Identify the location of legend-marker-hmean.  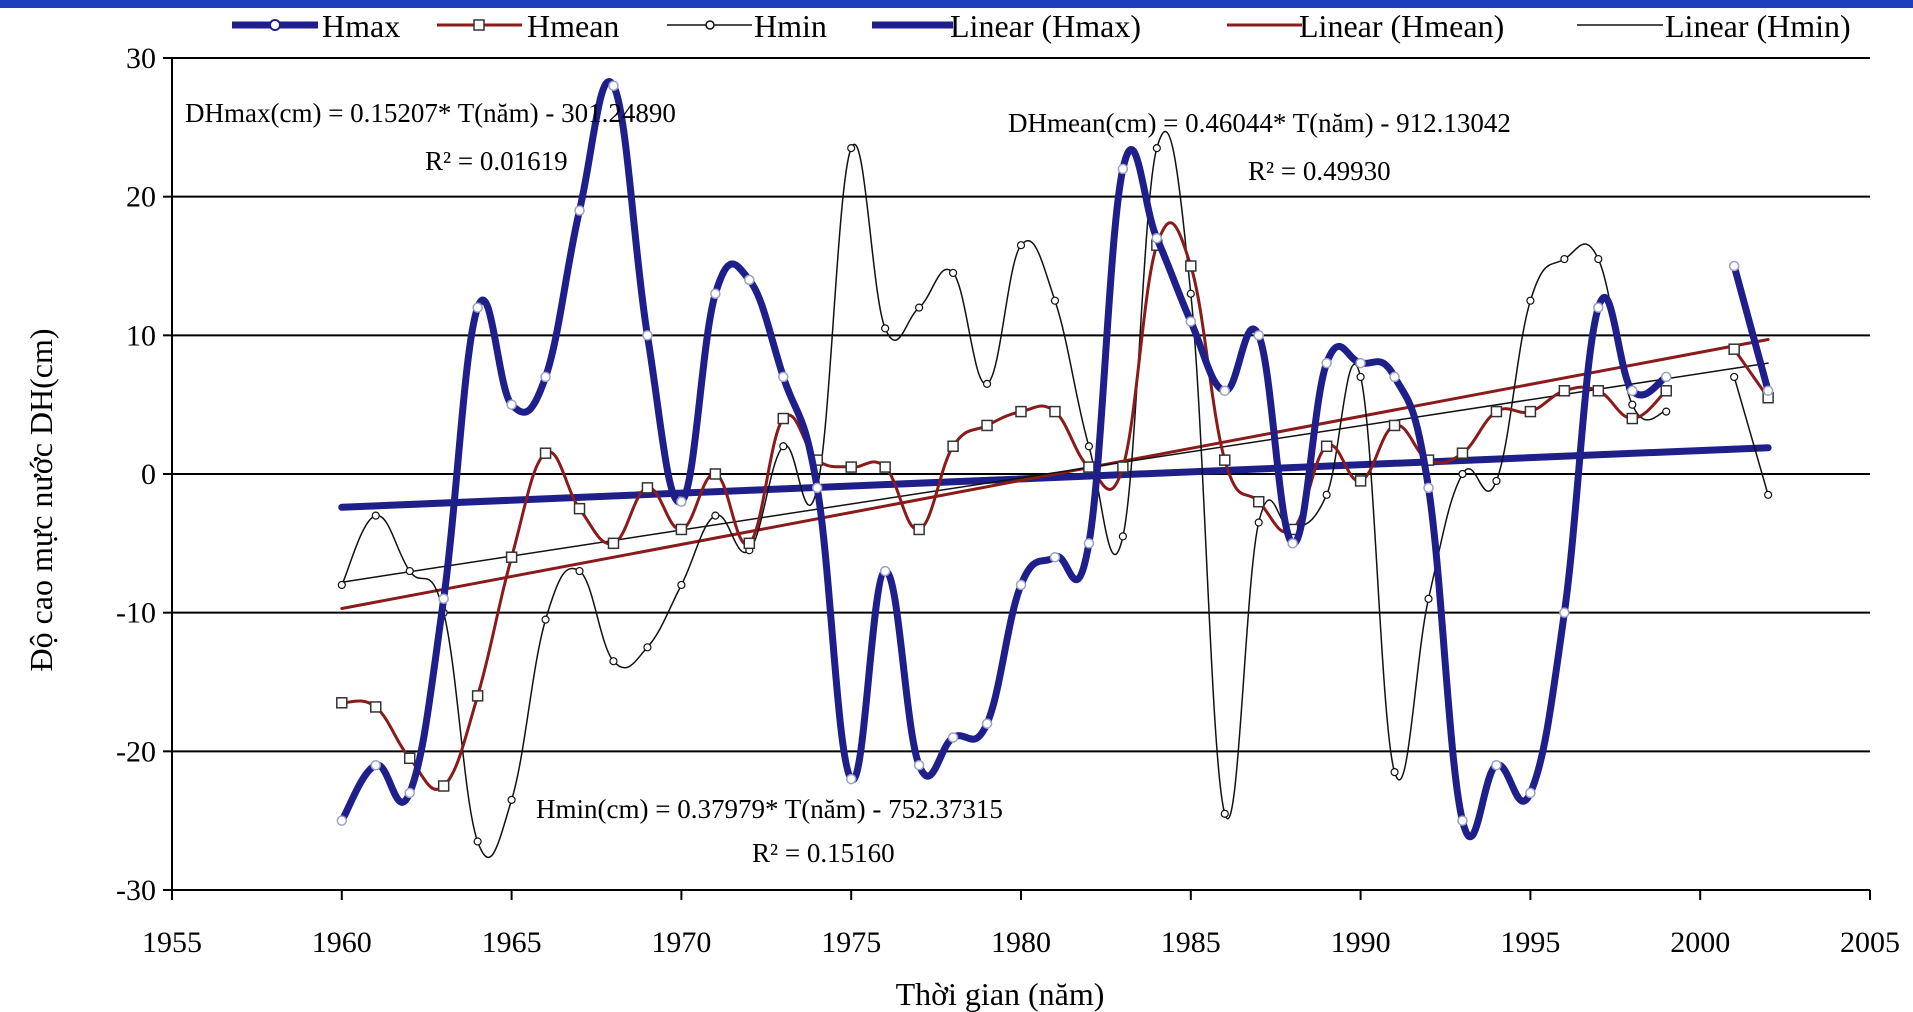
(479, 25).